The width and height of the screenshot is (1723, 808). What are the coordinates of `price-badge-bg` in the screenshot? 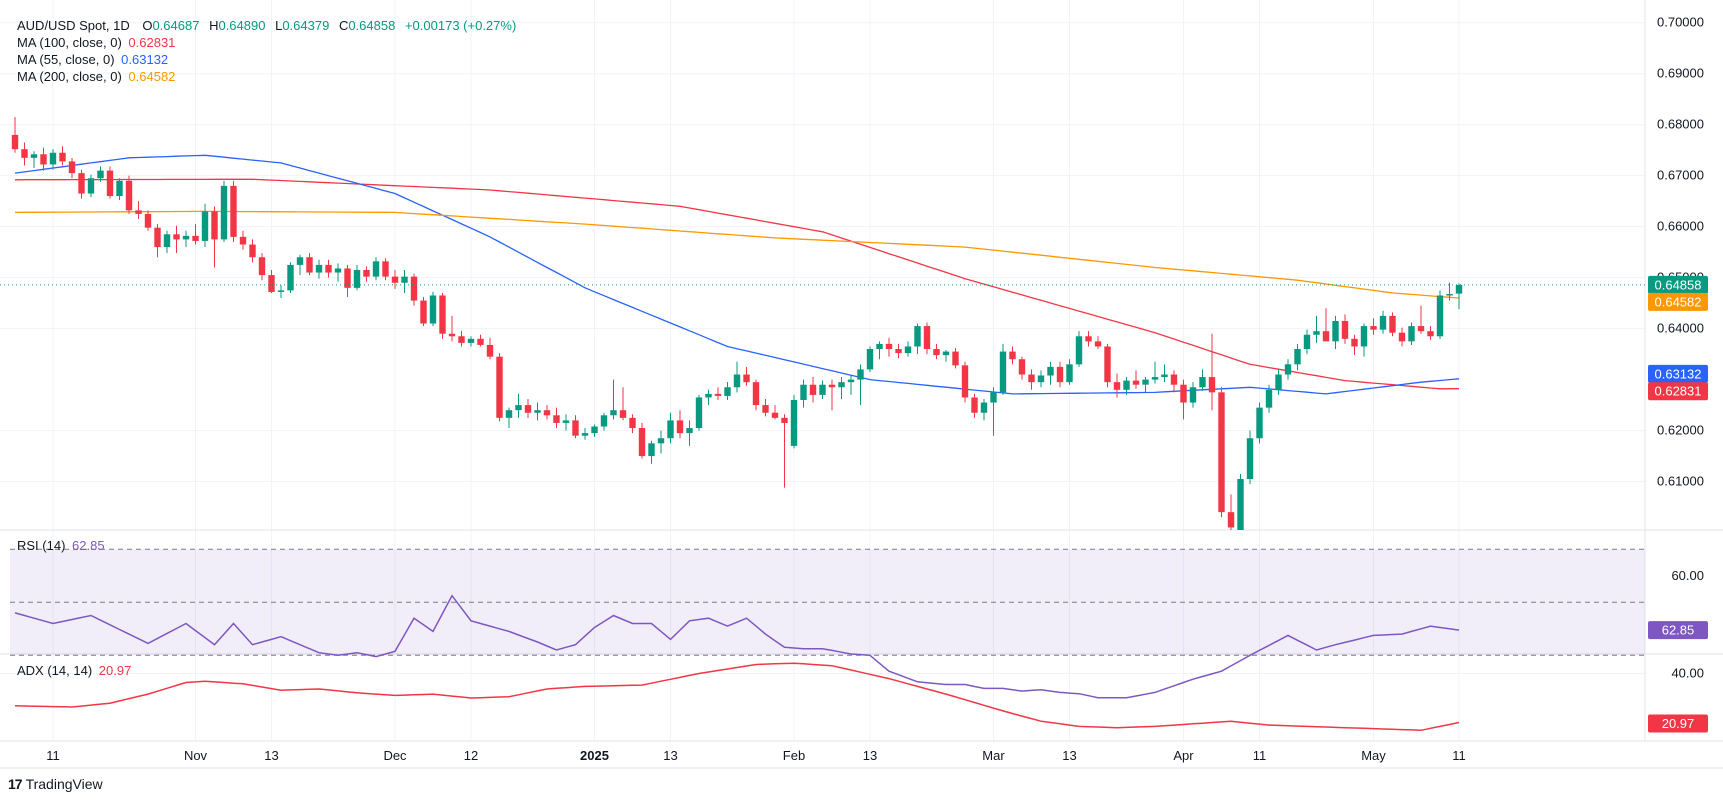 It's located at (1678, 391).